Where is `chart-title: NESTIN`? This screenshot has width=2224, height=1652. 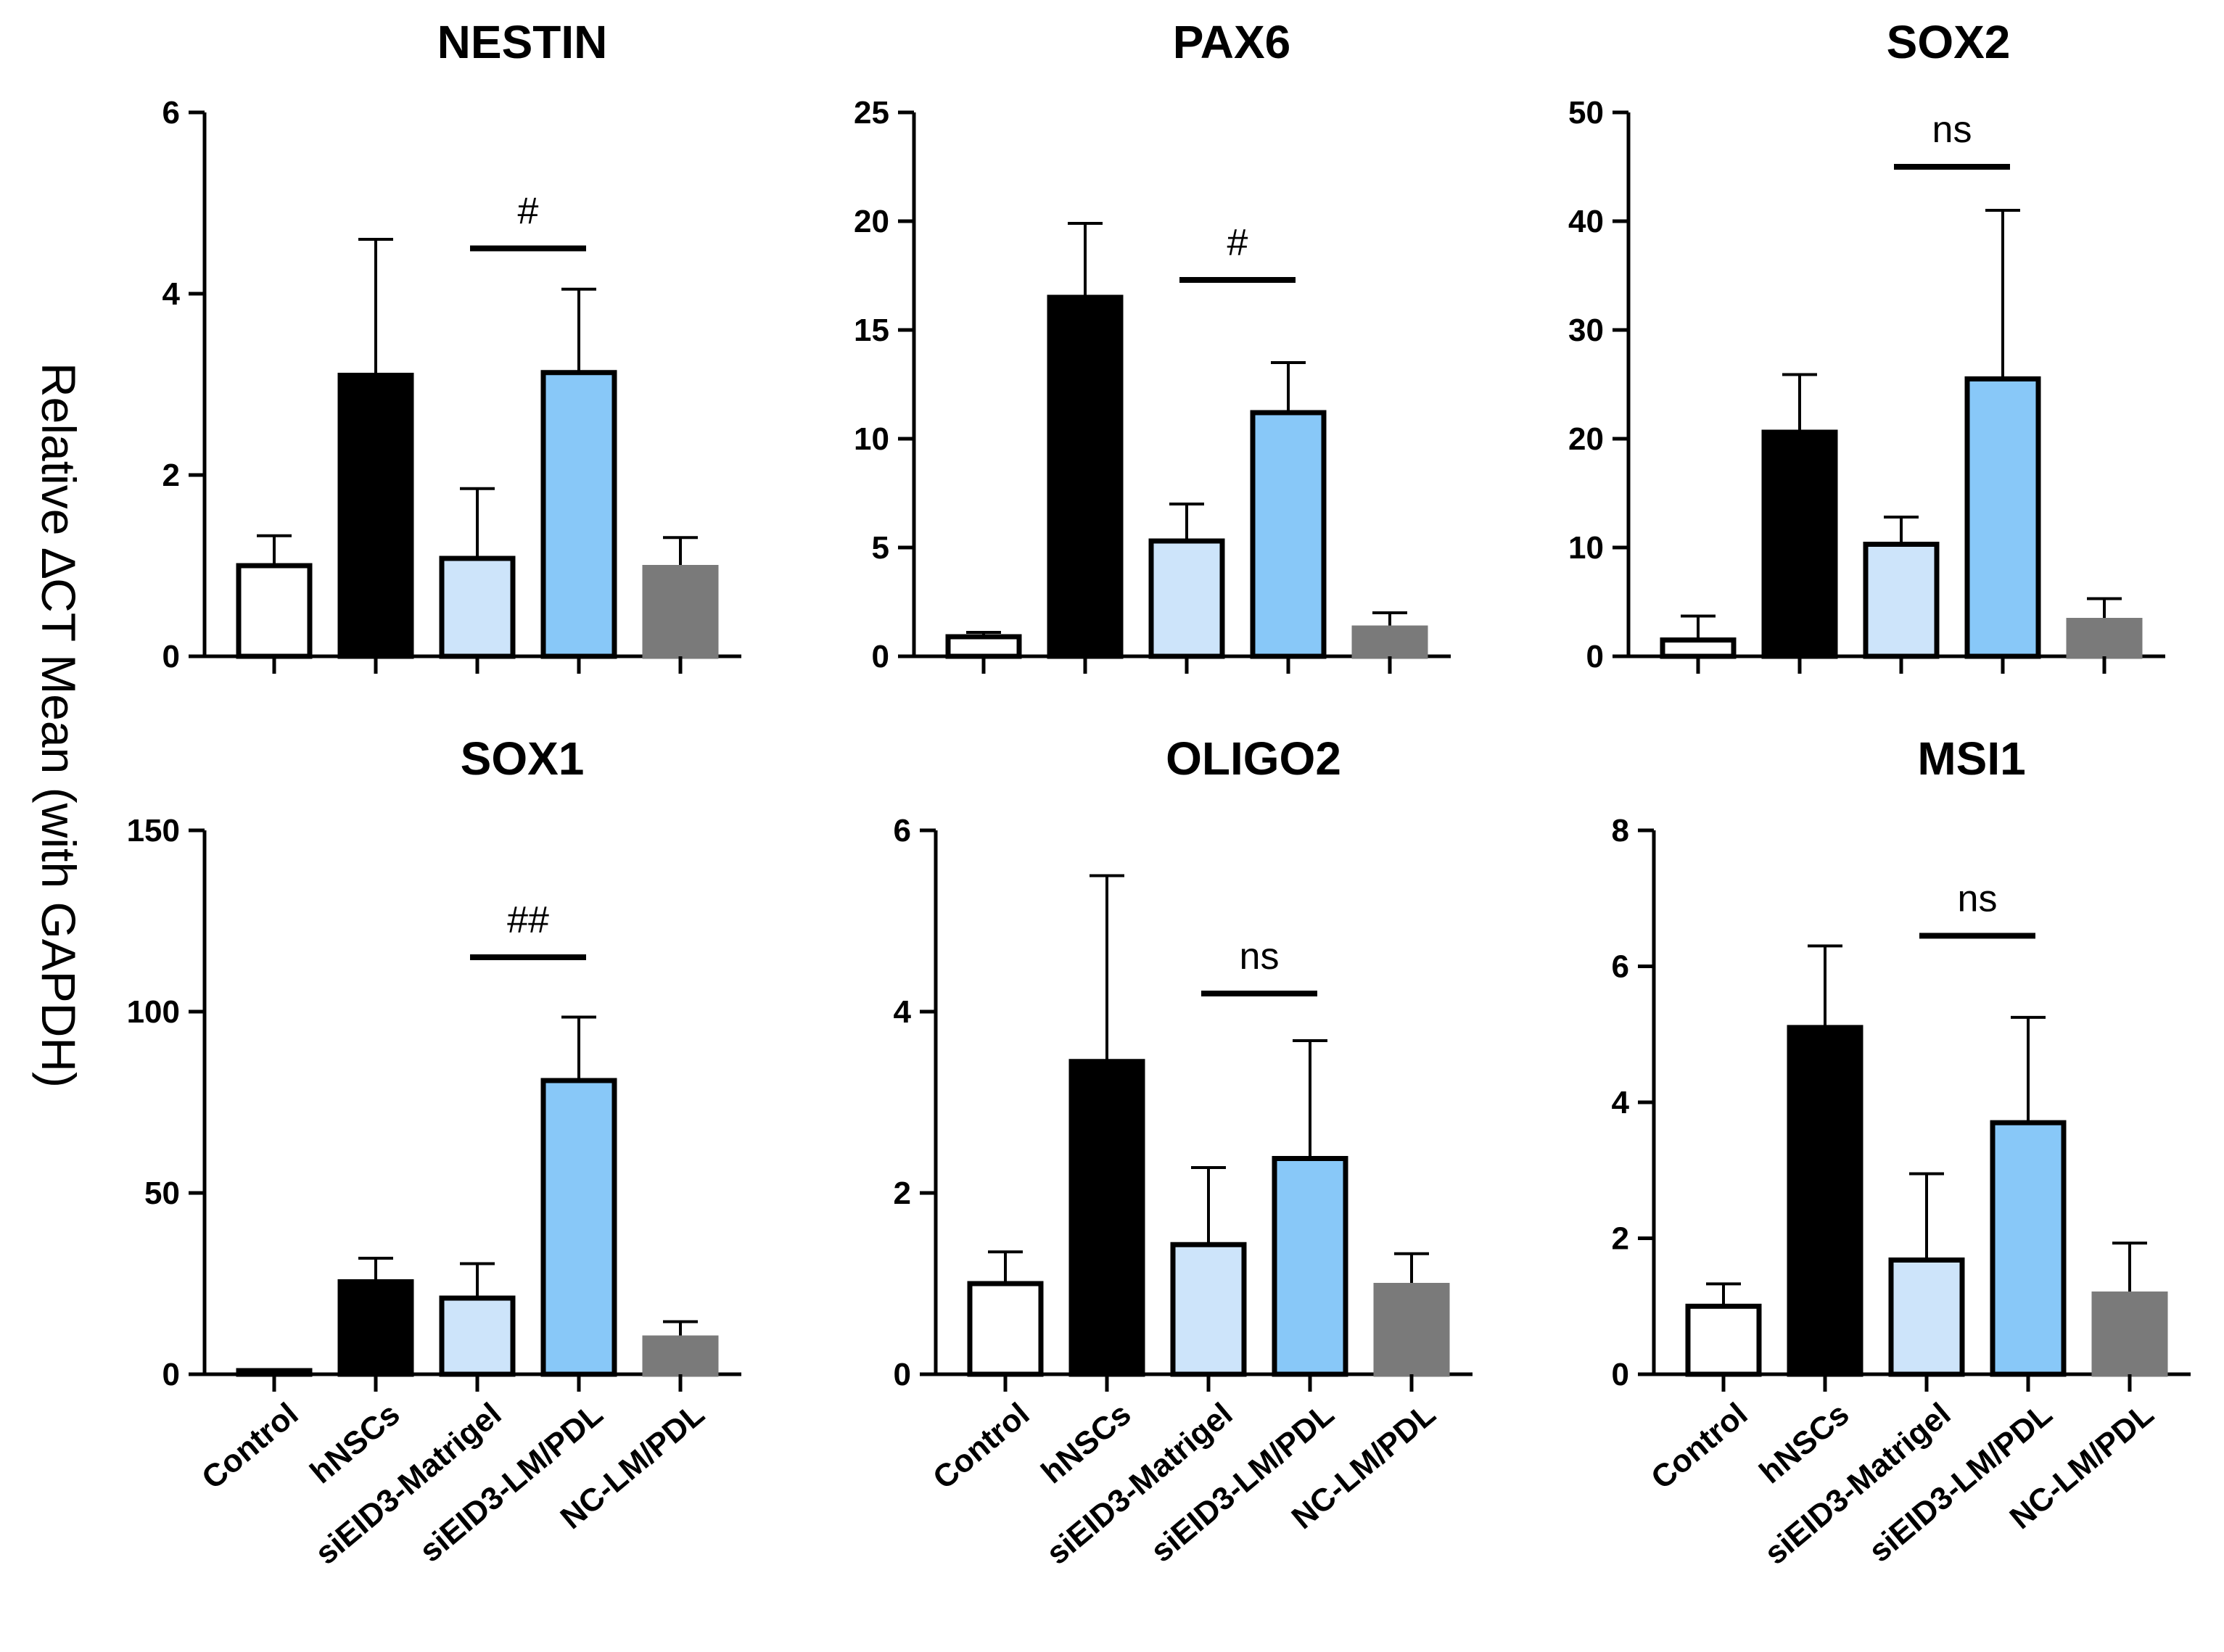 chart-title: NESTIN is located at coordinates (522, 42).